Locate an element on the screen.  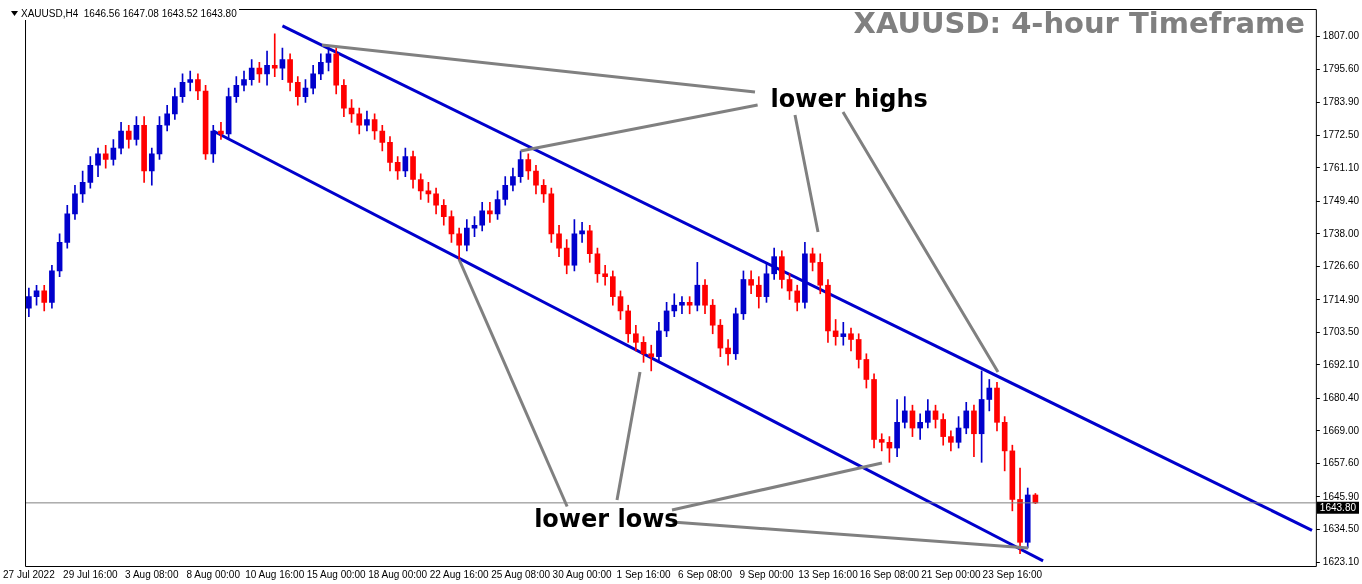
x-tick-label: 1 Sep 16:00 is located at coordinates (643, 574).